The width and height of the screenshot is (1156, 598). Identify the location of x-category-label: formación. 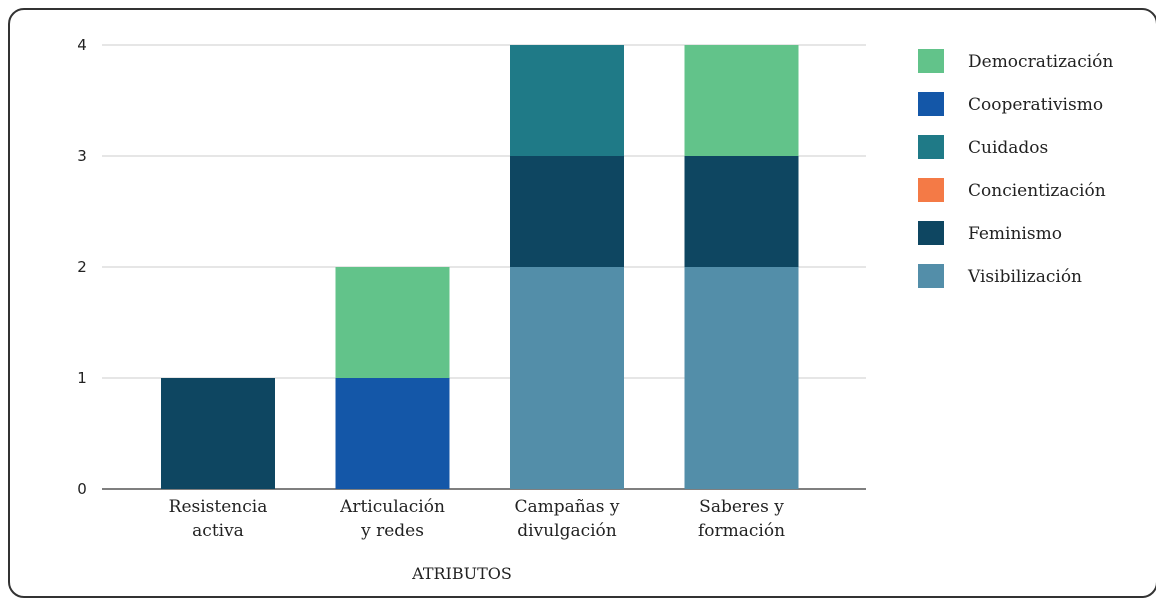
(741, 531).